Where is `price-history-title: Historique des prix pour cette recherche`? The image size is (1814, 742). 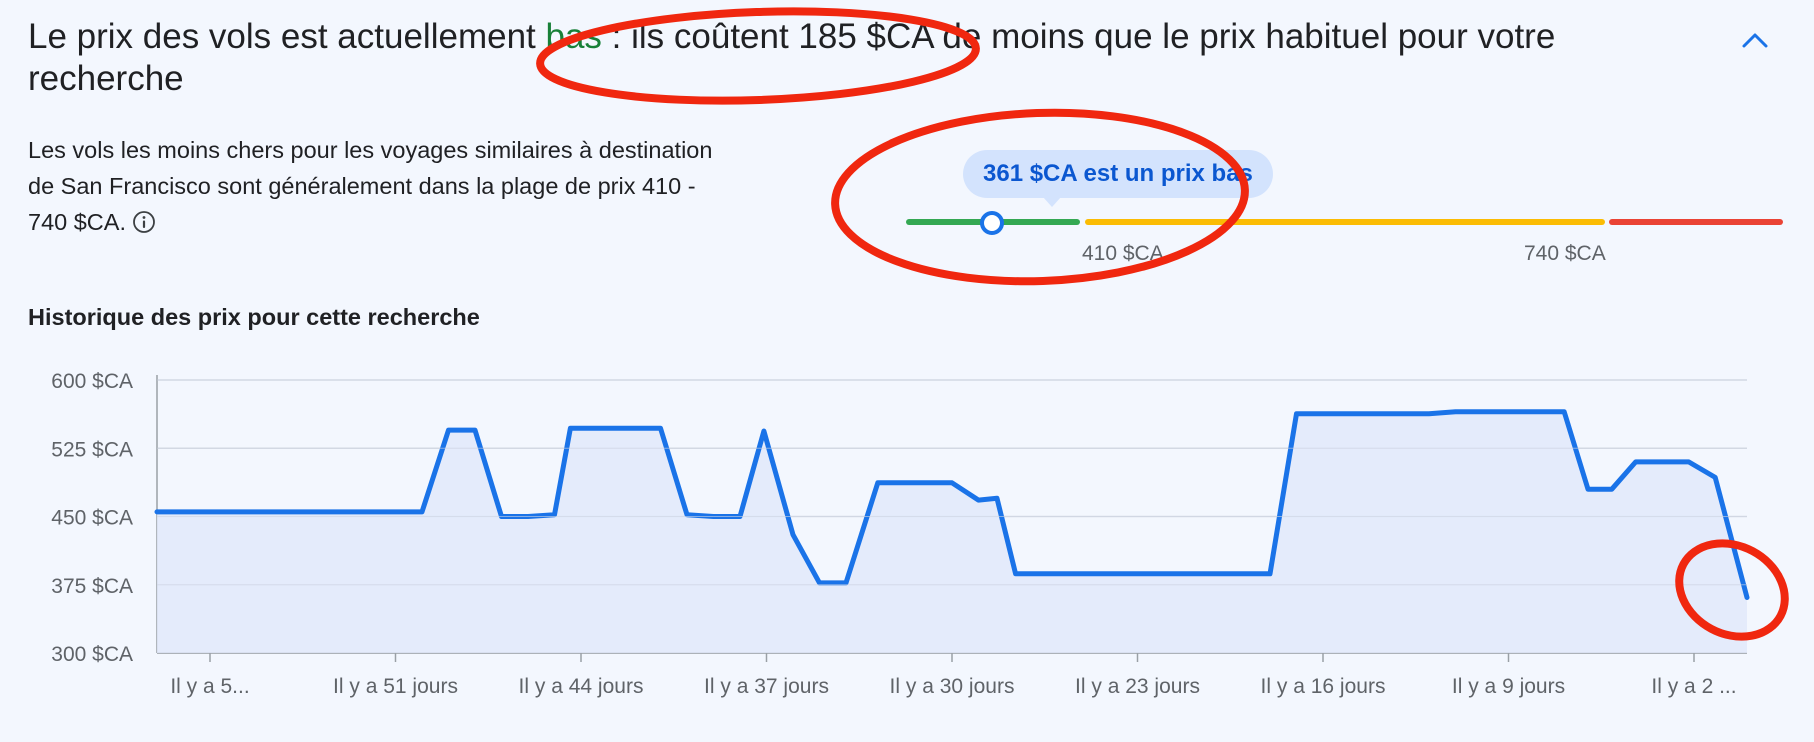 price-history-title: Historique des prix pour cette recherche is located at coordinates (254, 317).